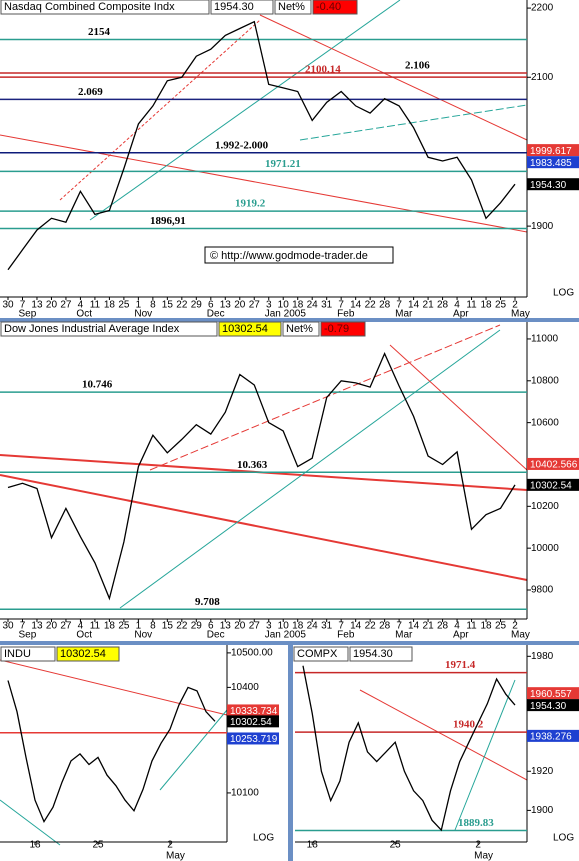 The width and height of the screenshot is (579, 861). Describe the element at coordinates (417, 66) in the screenshot. I see `level-label: 2.106` at that location.